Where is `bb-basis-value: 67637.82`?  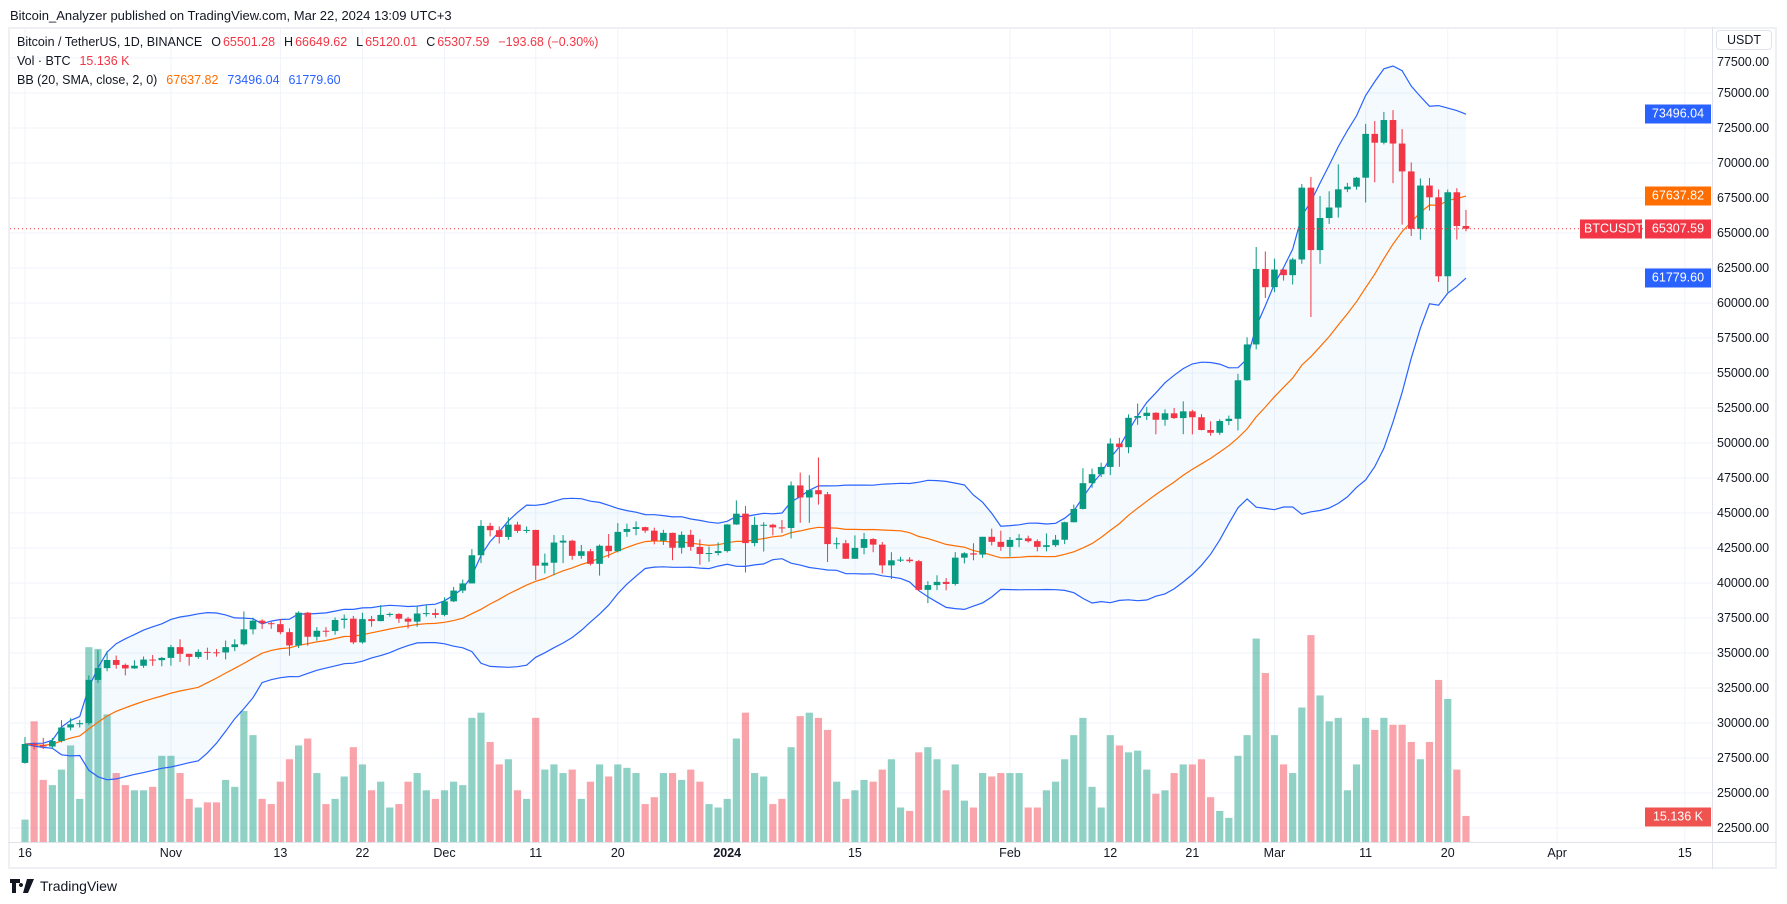 bb-basis-value: 67637.82 is located at coordinates (192, 80).